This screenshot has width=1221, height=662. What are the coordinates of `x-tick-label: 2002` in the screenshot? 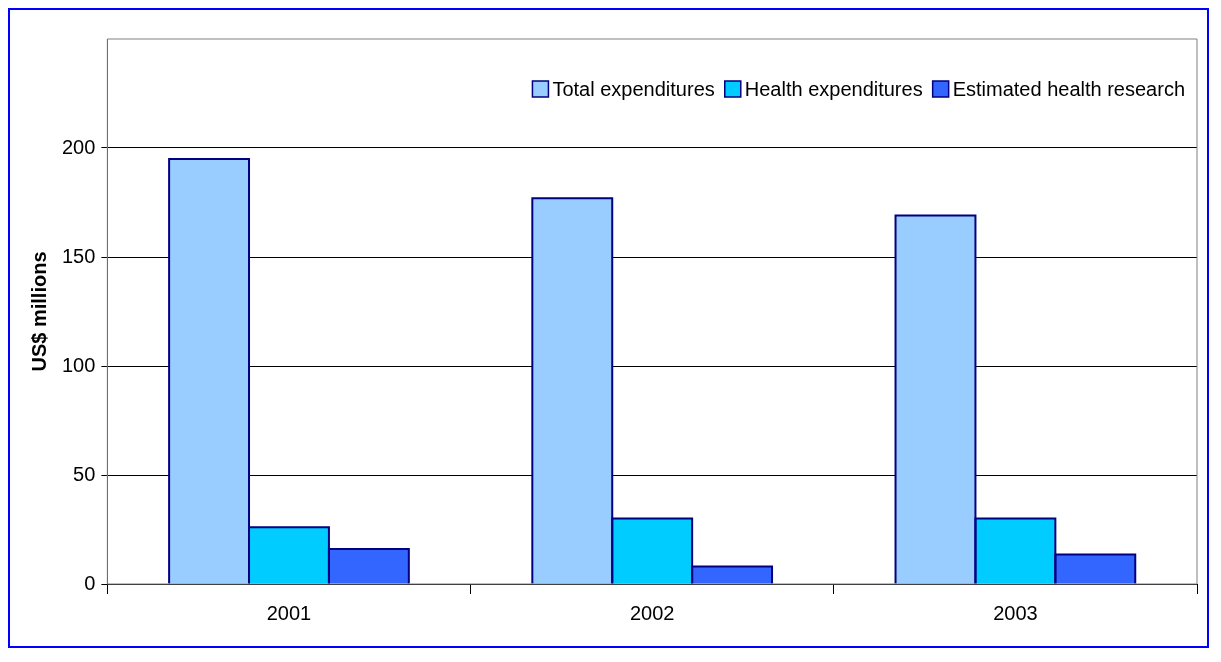 It's located at (652, 612).